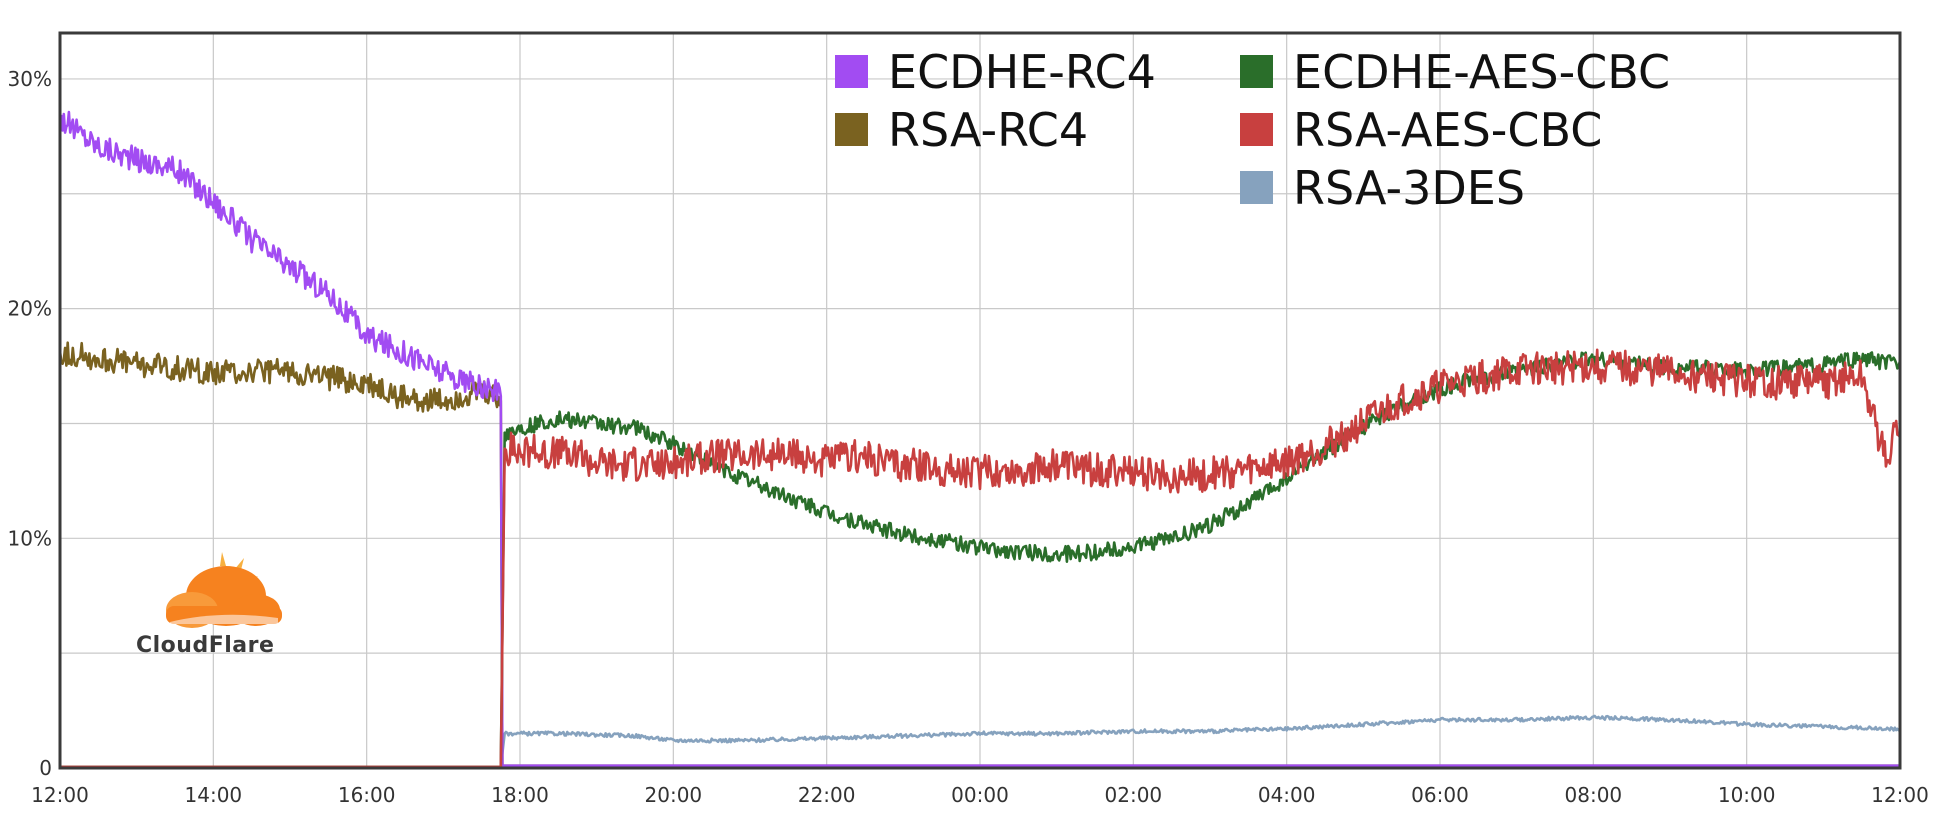  What do you see at coordinates (1287, 795) in the screenshot?
I see `x-tick-label: 04:00` at bounding box center [1287, 795].